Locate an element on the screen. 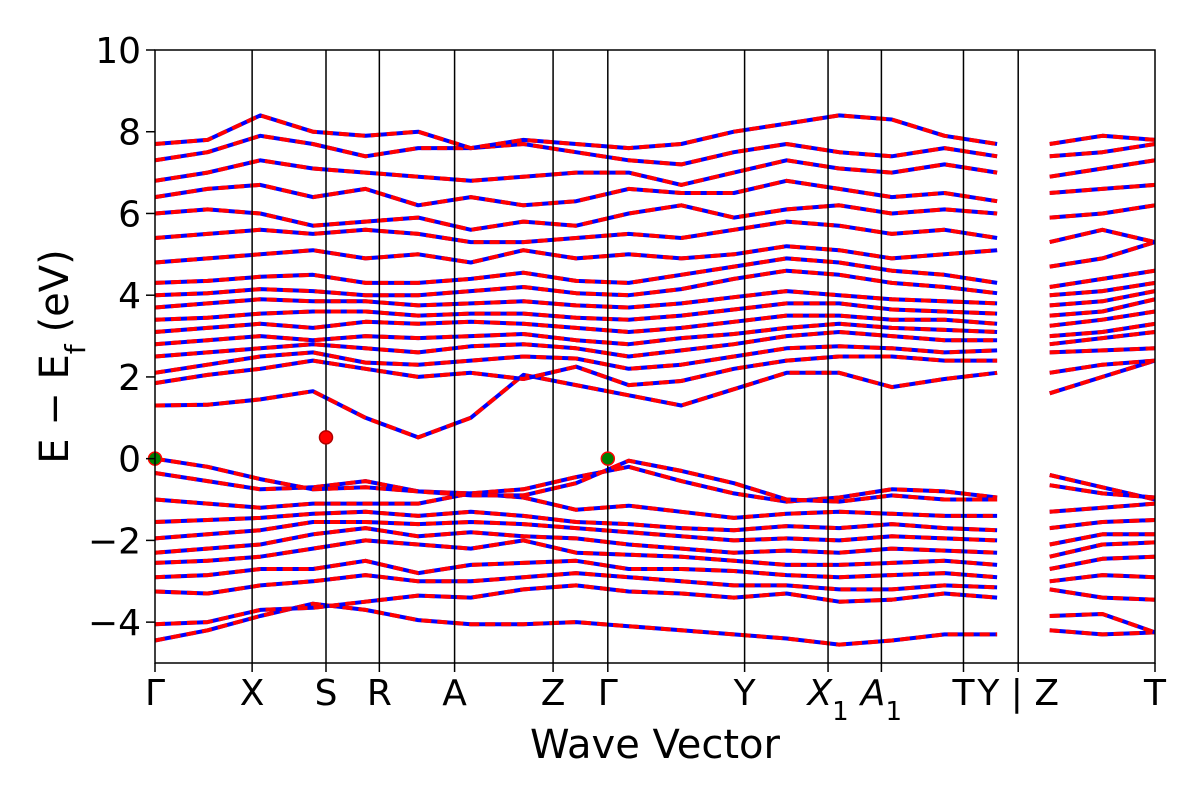 Image resolution: width=1200 pixels, height=800 pixels. y-tick-label: −4 is located at coordinates (114, 623).